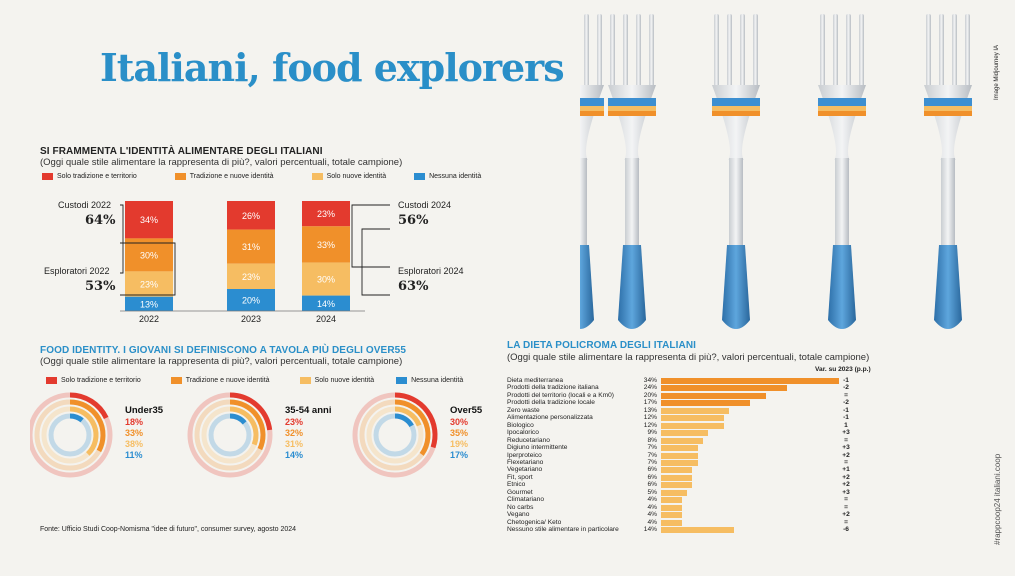 The width and height of the screenshot is (1015, 576). I want to click on ring-track, so click(70, 435).